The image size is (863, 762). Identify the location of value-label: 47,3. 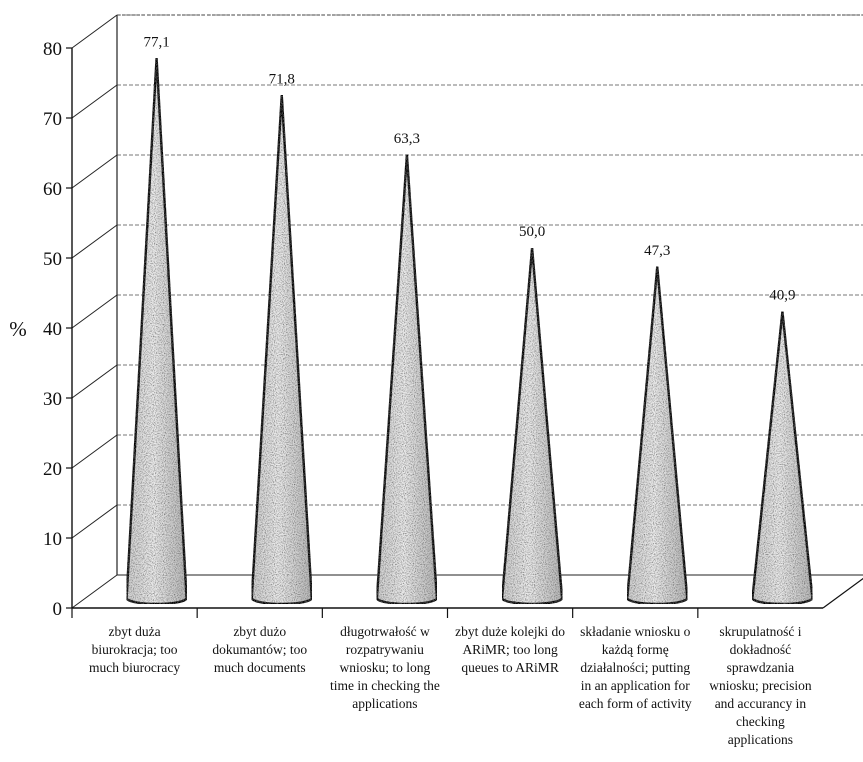
(657, 251).